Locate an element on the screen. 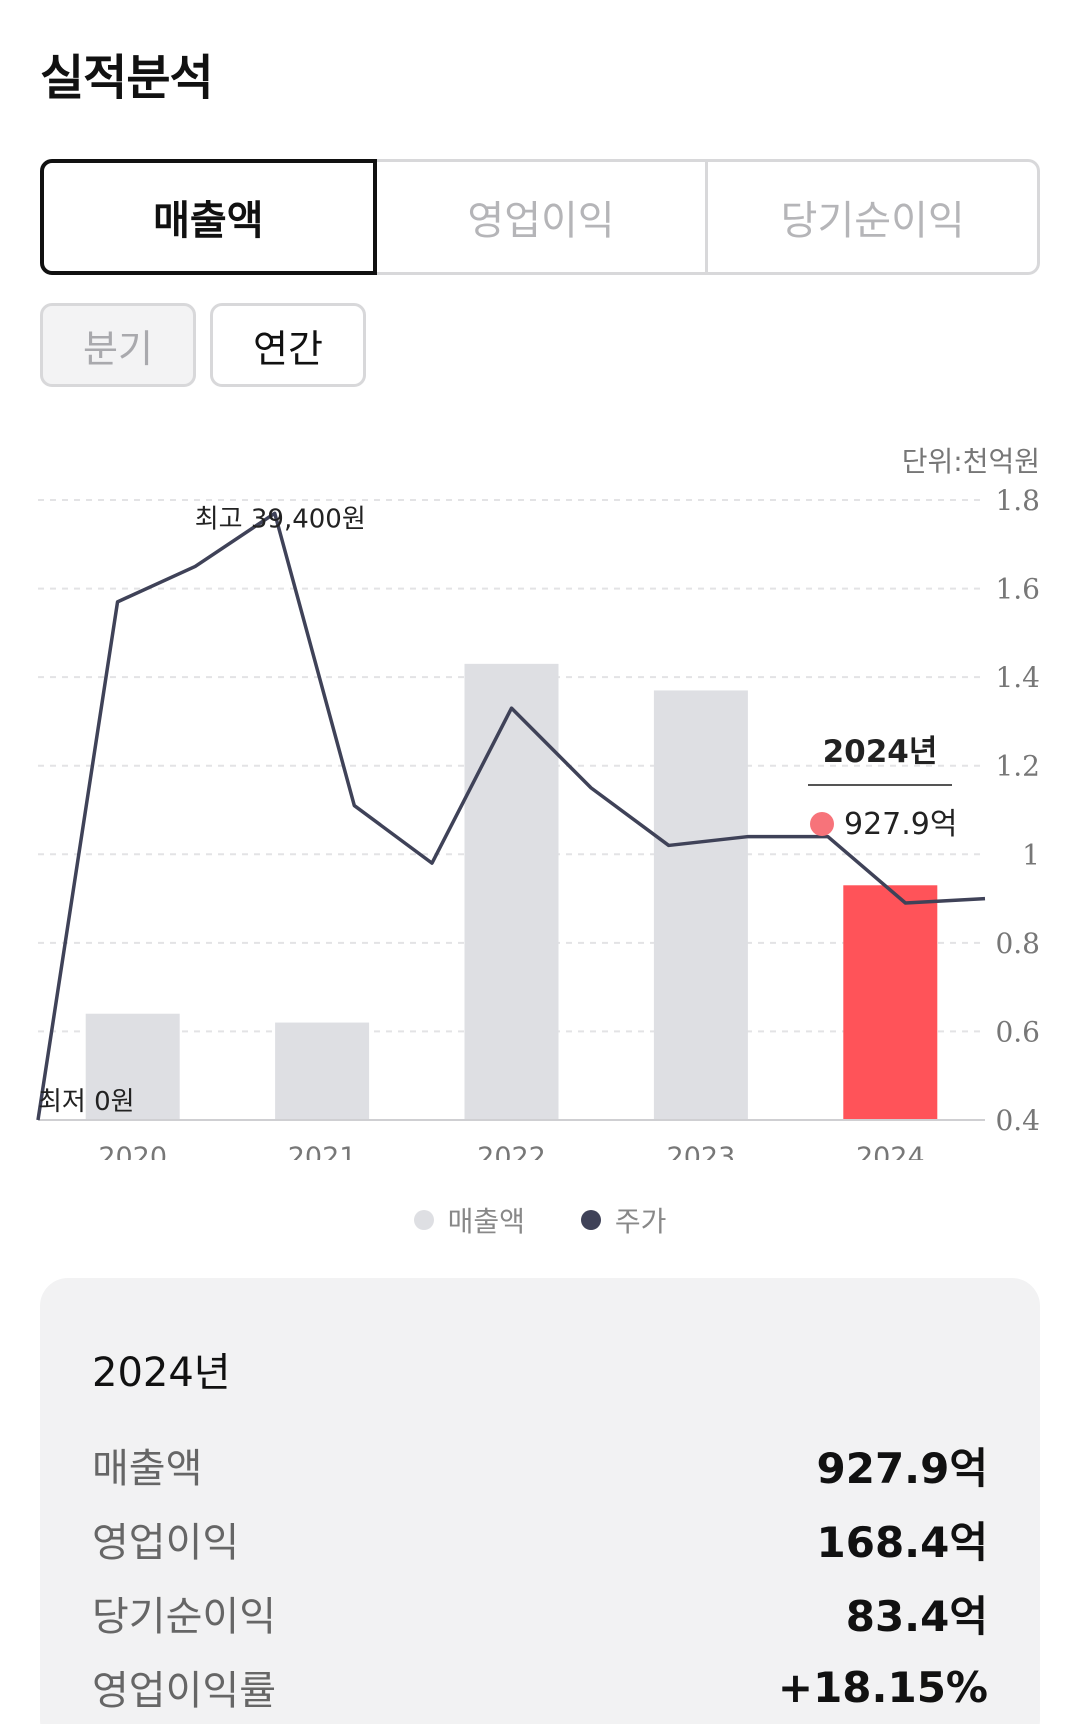  y-tick-label: 1 is located at coordinates (1031, 854).